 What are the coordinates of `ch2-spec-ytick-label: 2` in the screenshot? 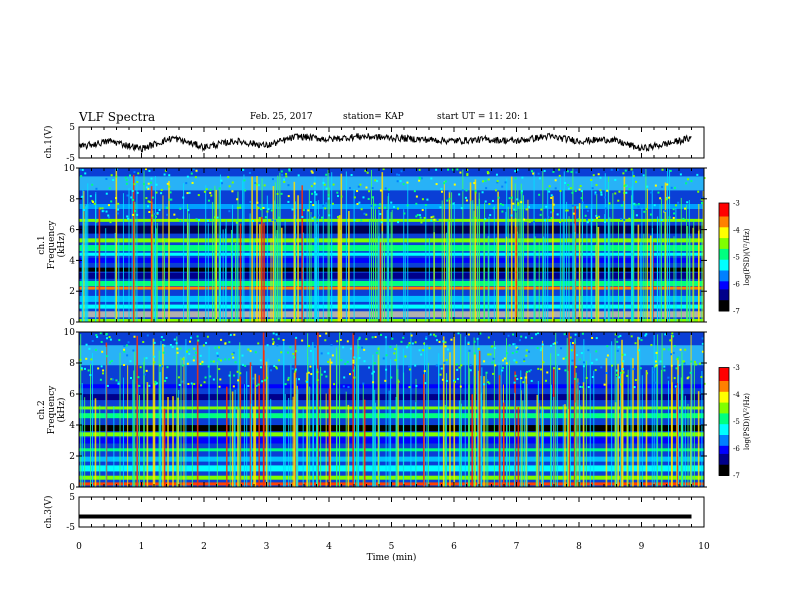 It's located at (72, 457).